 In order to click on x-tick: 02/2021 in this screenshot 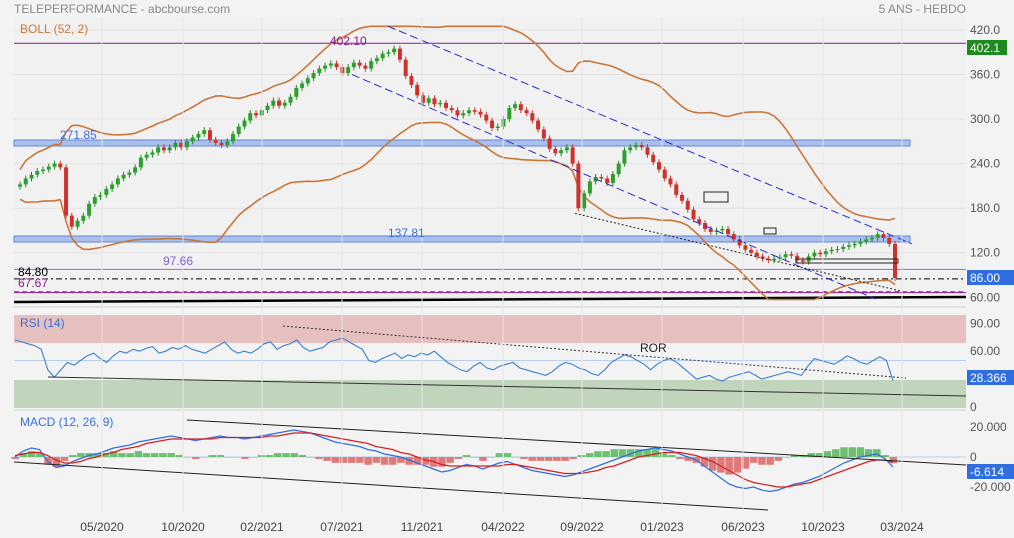, I will do `click(262, 527)`.